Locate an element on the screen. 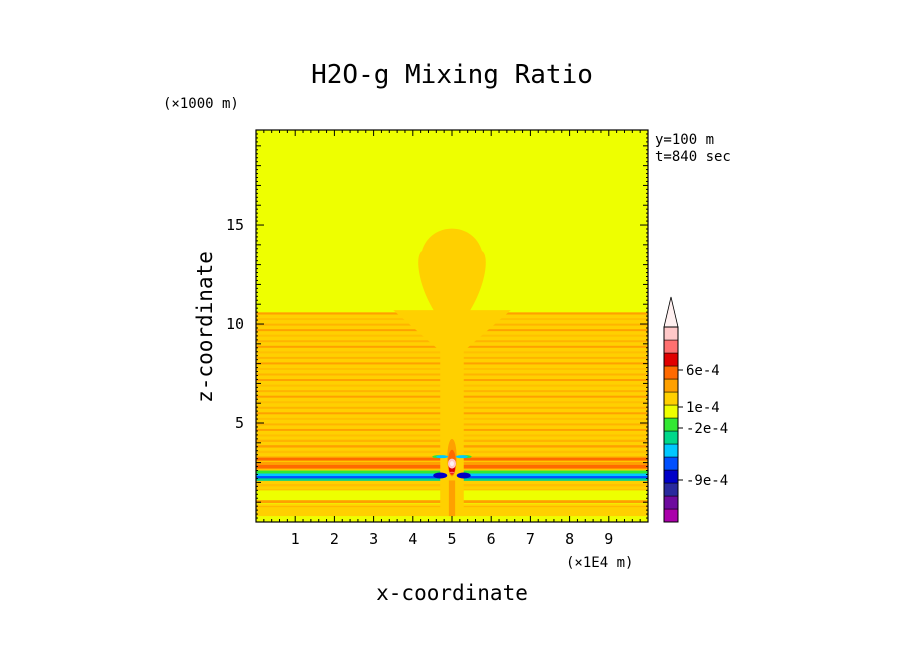  colorbar-frame is located at coordinates (671, 424).